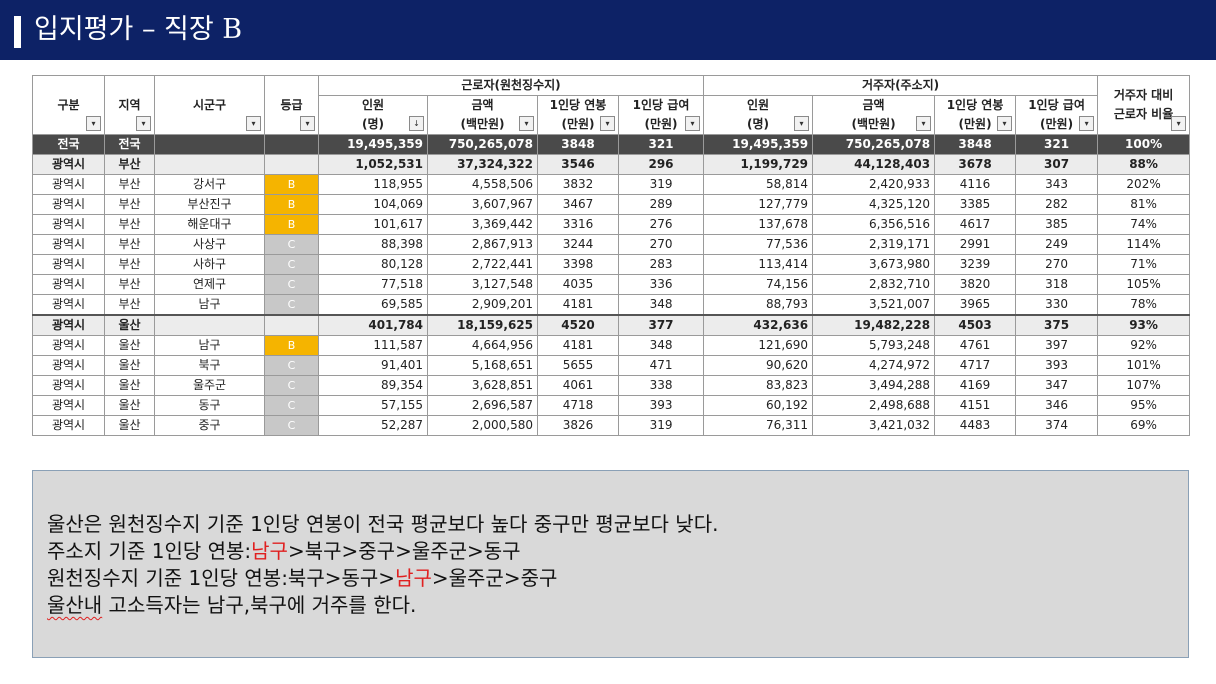 The height and width of the screenshot is (684, 1216). Describe the element at coordinates (75, 605) in the screenshot. I see `note-text: 울산내` at that location.